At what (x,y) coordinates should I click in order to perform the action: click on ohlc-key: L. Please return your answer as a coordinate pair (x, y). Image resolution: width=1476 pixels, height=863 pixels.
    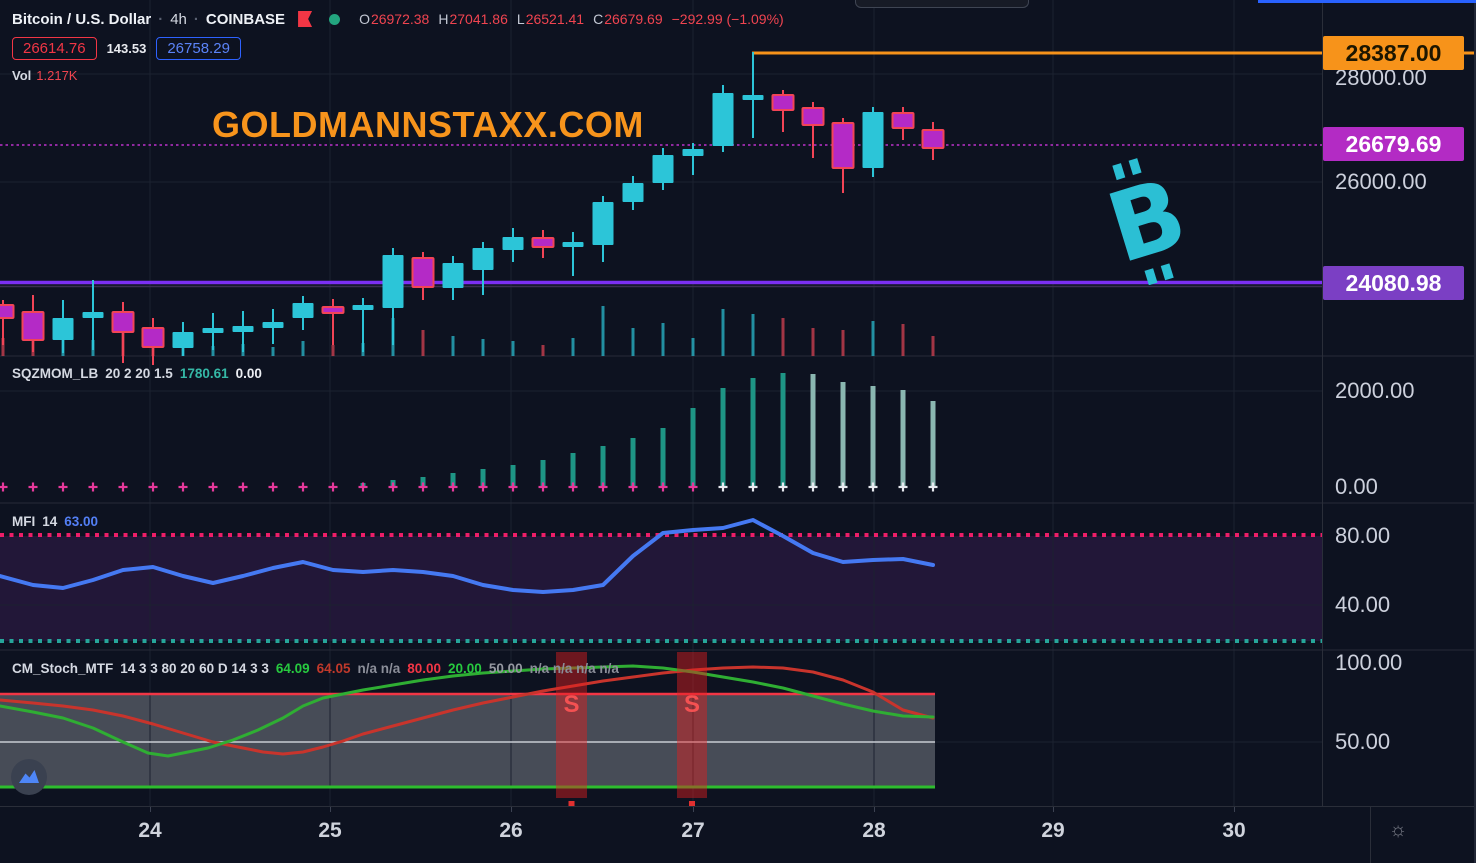
    Looking at the image, I should click on (520, 19).